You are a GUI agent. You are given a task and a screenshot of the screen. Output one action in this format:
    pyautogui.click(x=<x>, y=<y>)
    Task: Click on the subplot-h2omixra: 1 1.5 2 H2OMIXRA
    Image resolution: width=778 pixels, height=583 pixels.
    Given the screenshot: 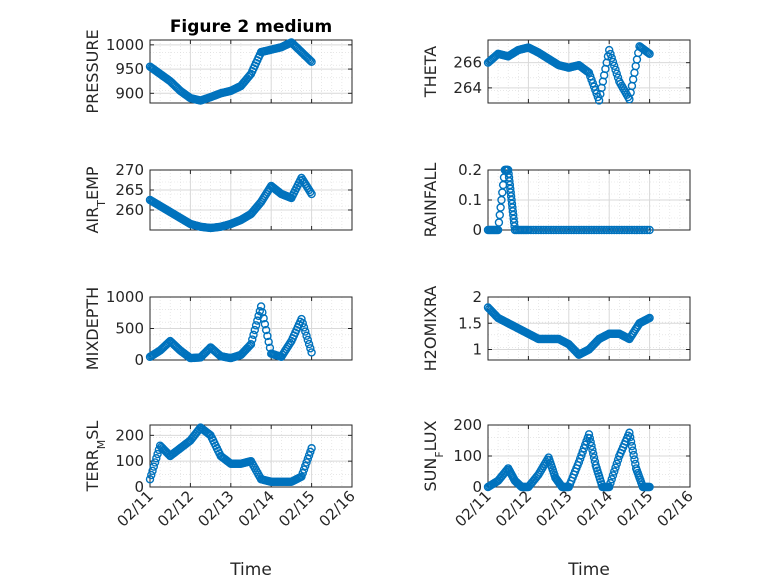 What is the action you would take?
    pyautogui.click(x=556, y=328)
    